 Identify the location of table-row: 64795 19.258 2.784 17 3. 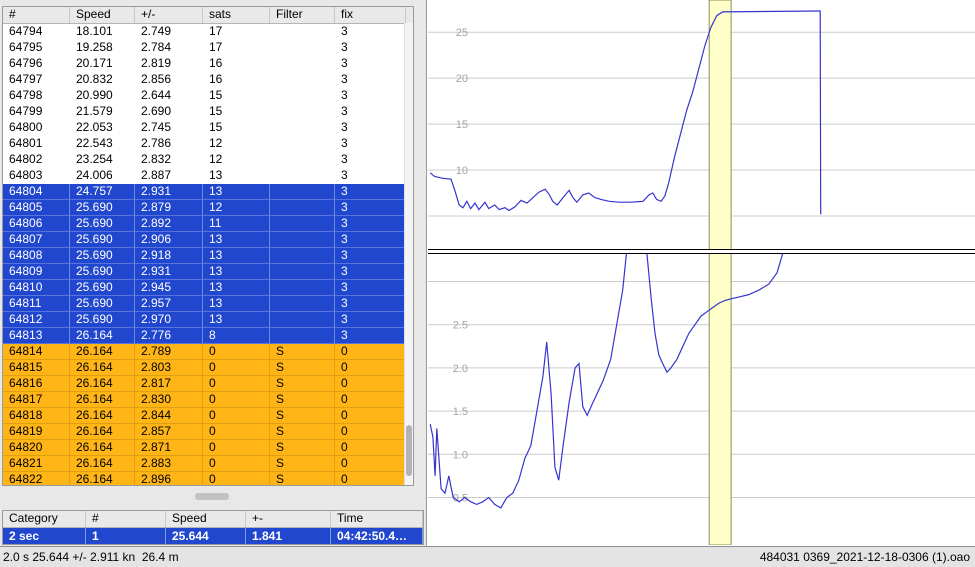
(208, 48).